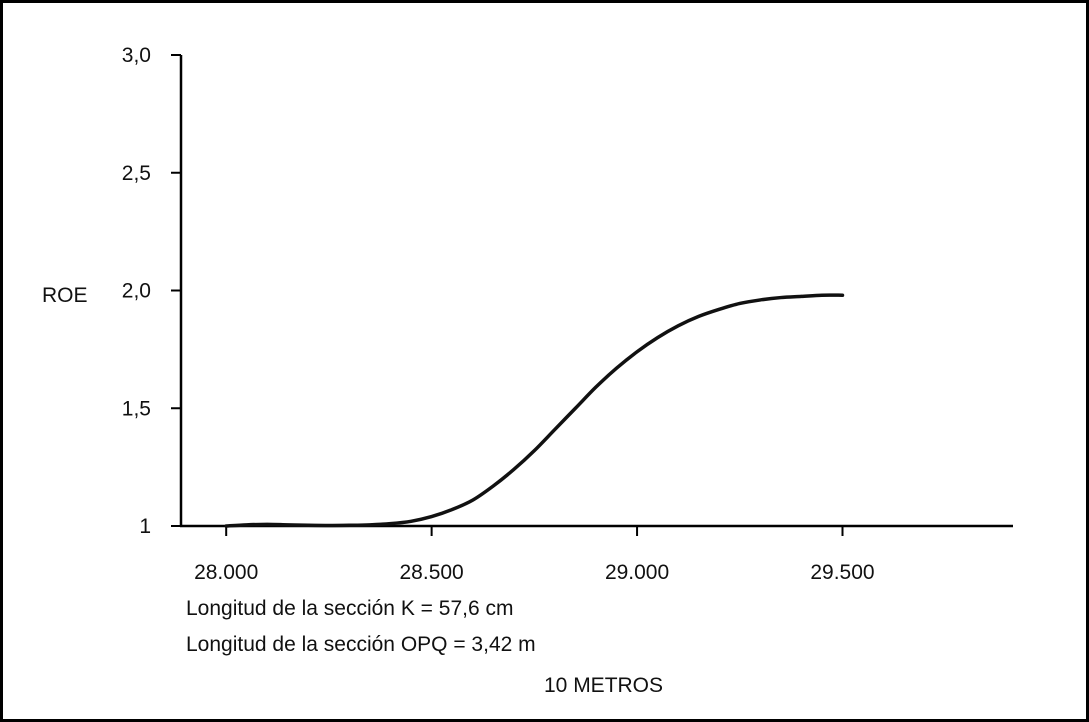 The height and width of the screenshot is (722, 1089). I want to click on y-tick-label: 1, so click(145, 526).